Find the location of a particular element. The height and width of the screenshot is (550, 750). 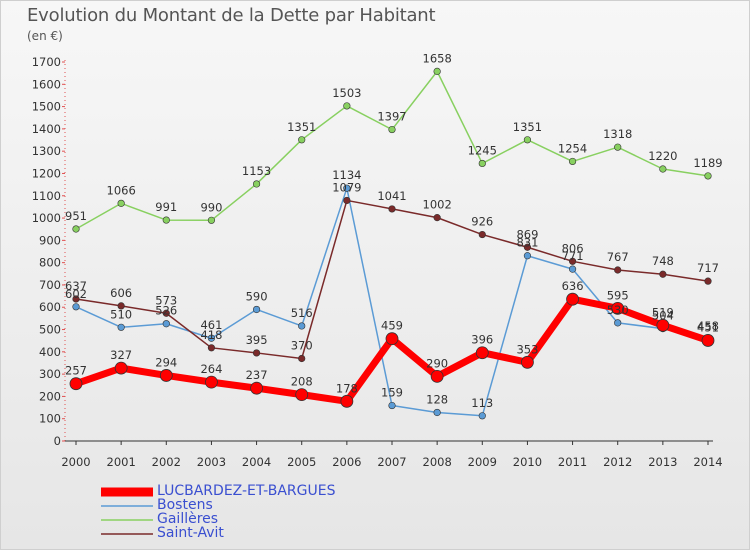

x-tick-label: 2010 is located at coordinates (527, 462).